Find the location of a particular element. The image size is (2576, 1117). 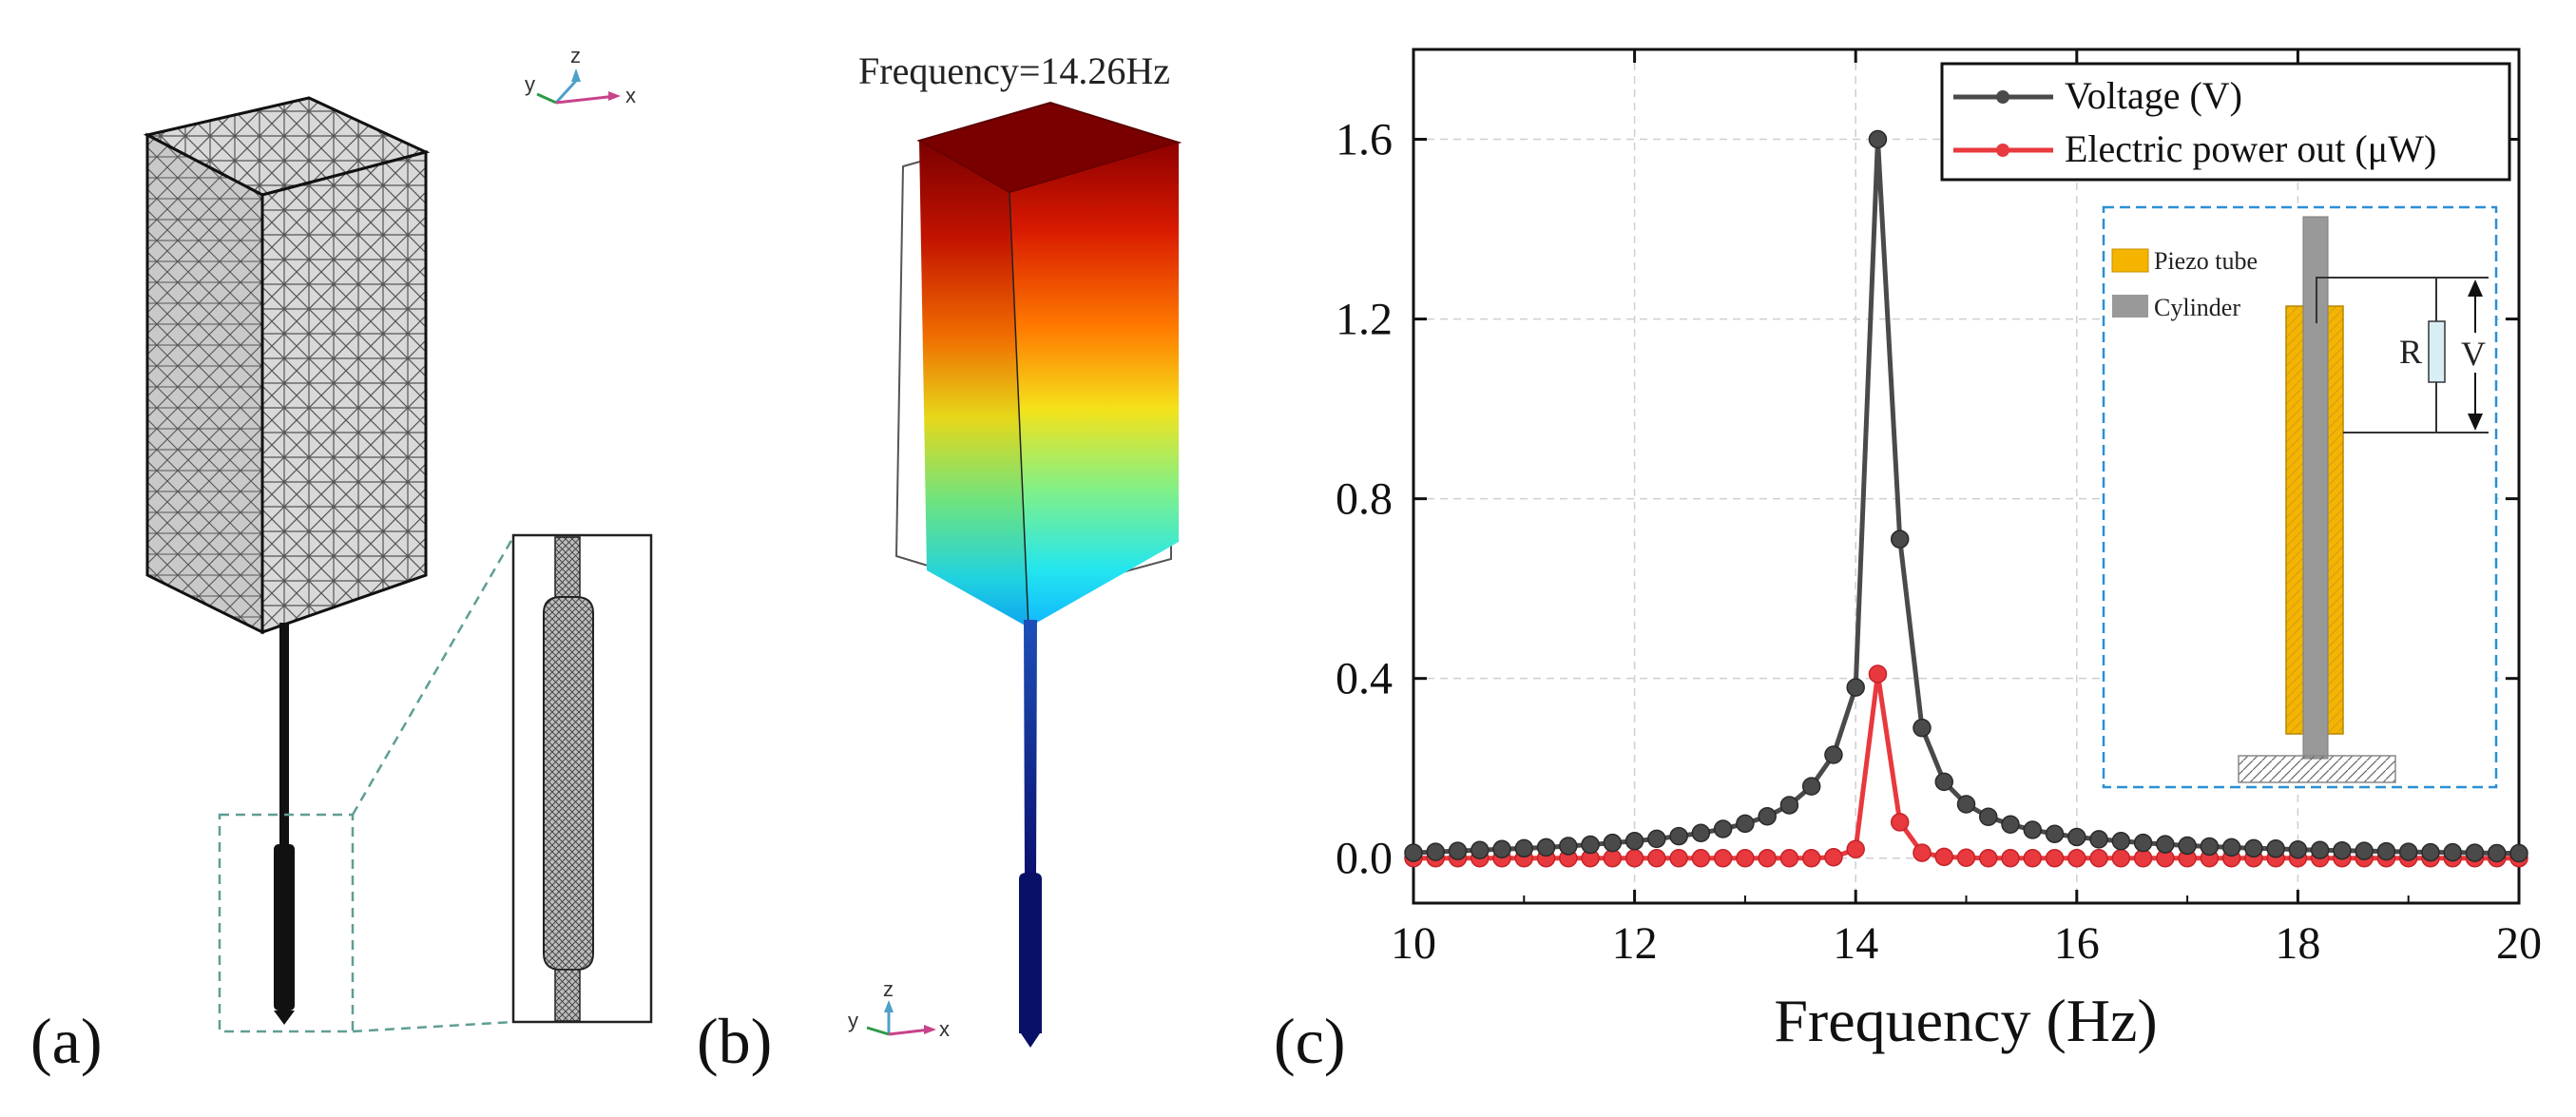

zoom-inset-rod-bottom is located at coordinates (567, 995).